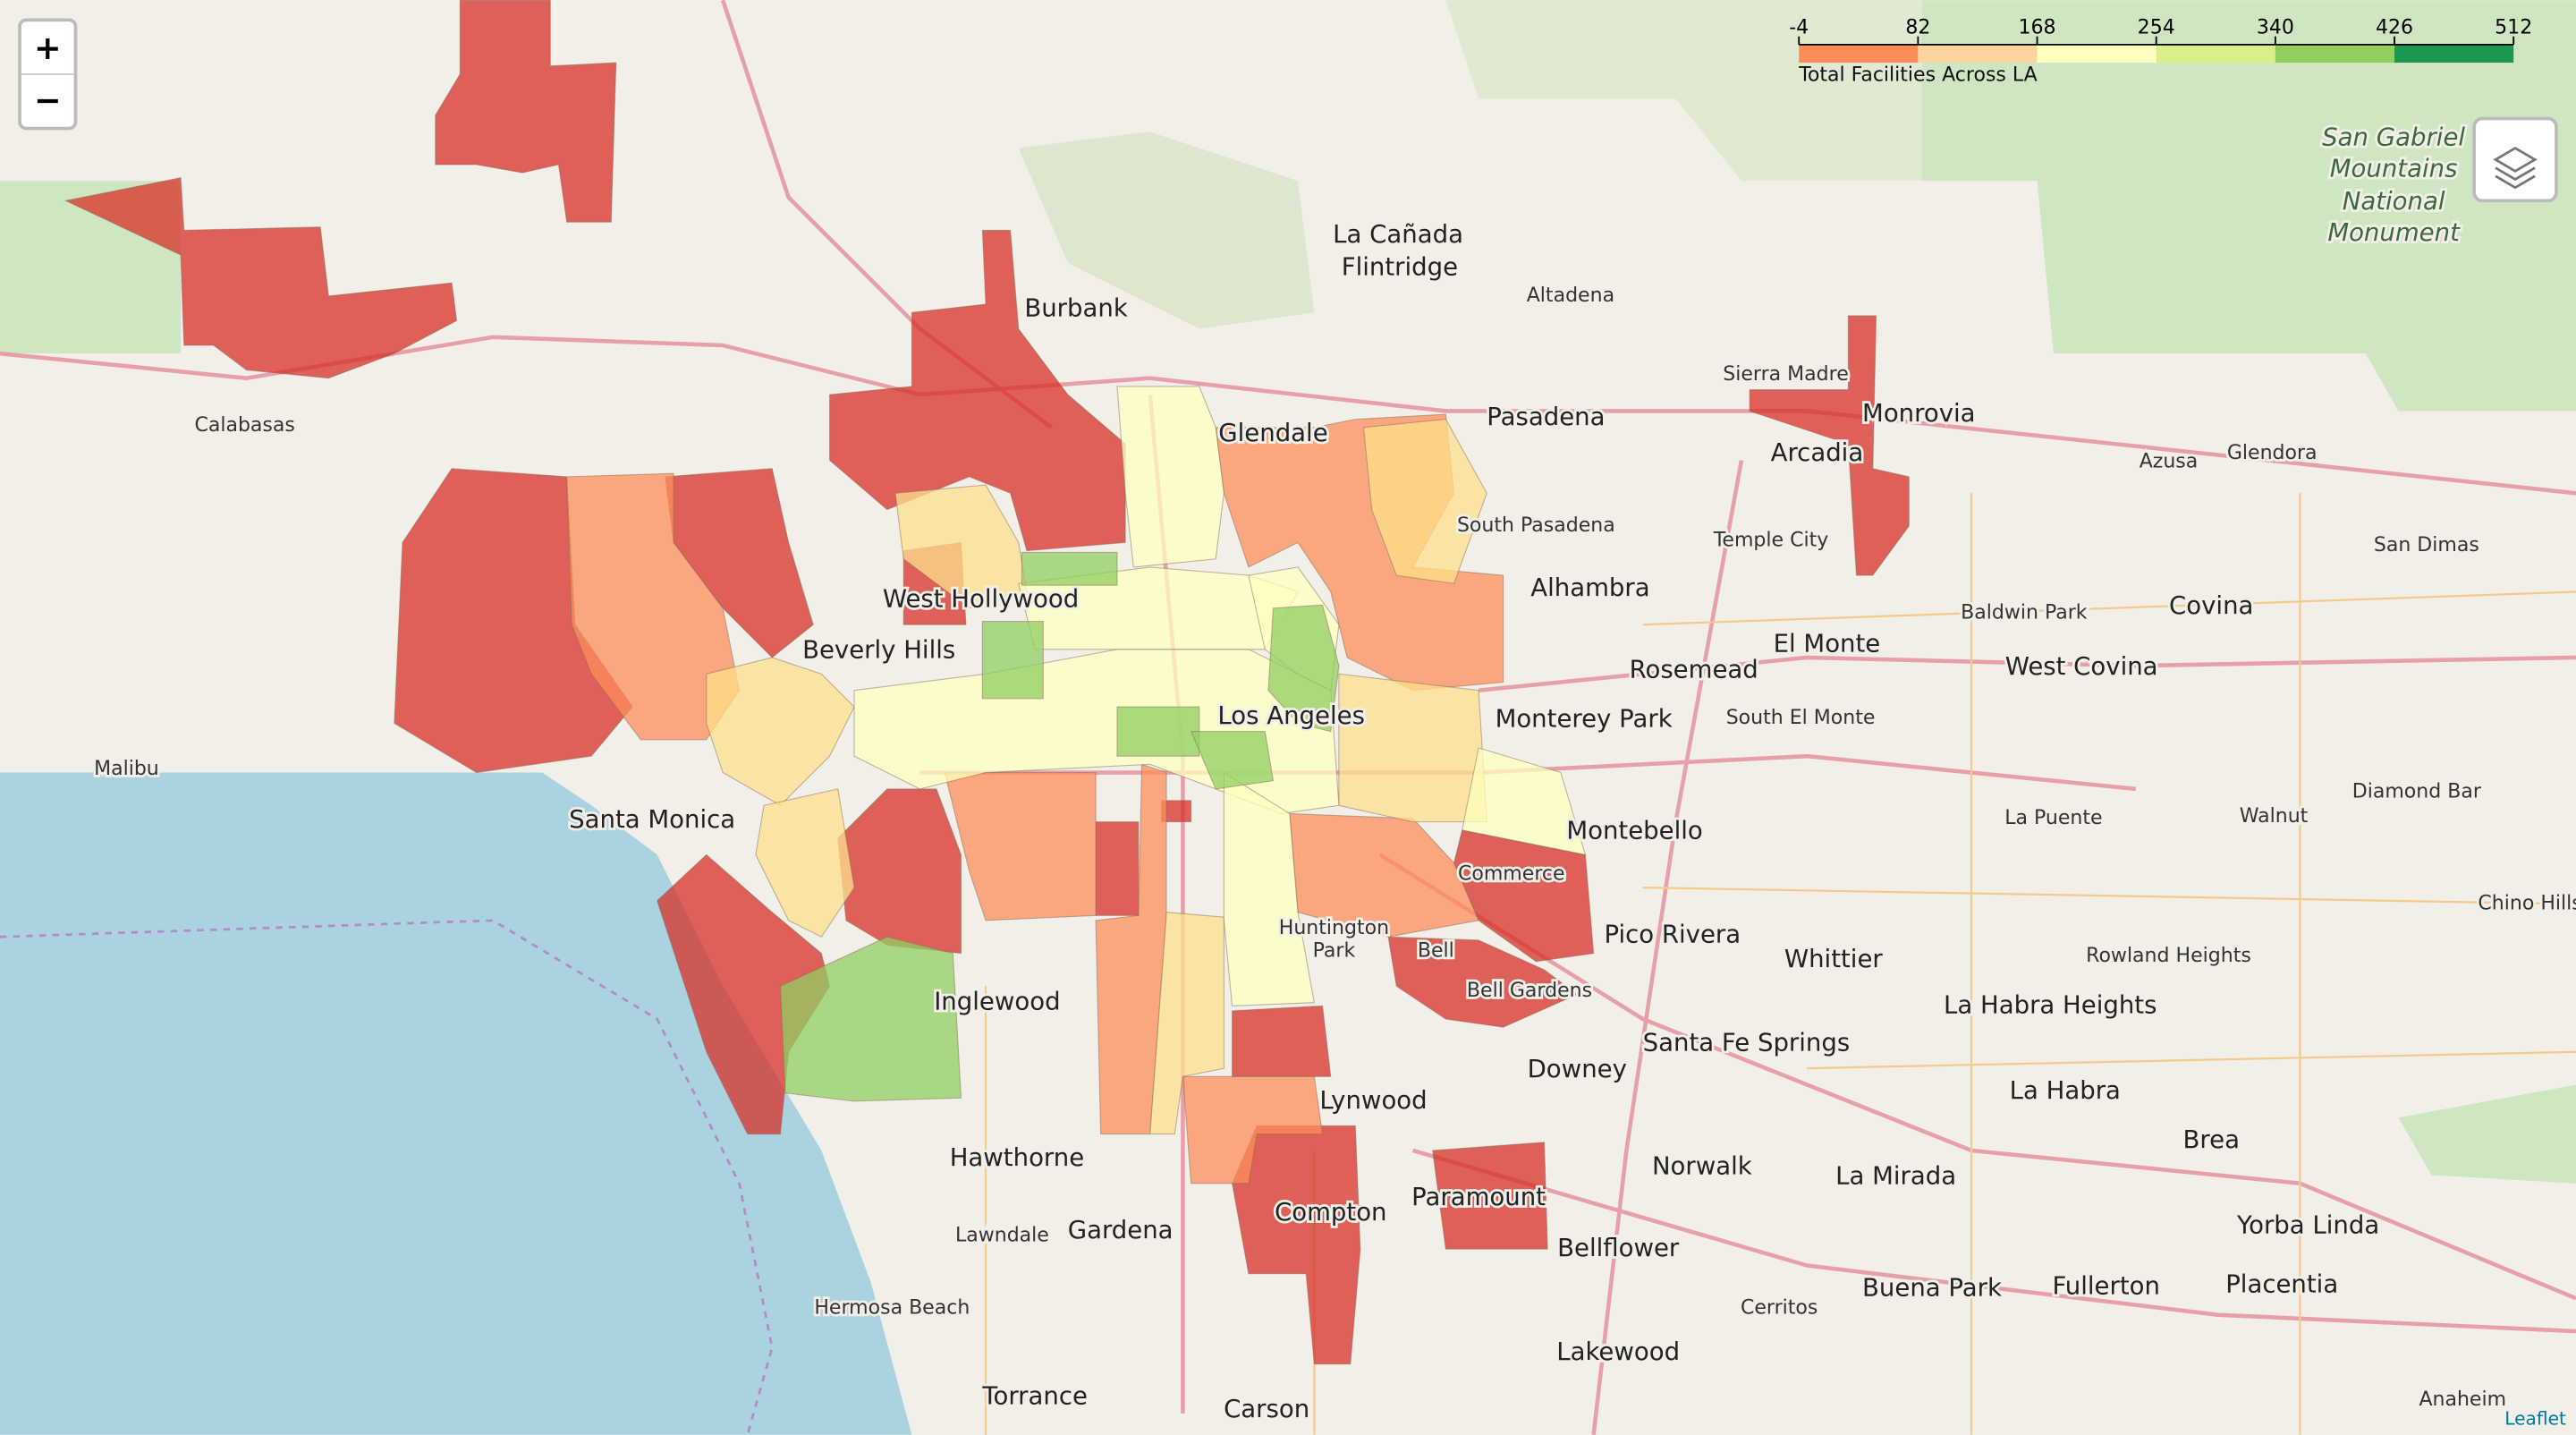 This screenshot has height=1435, width=2576. Describe the element at coordinates (2081, 666) in the screenshot. I see `place-label: West Covina` at that location.